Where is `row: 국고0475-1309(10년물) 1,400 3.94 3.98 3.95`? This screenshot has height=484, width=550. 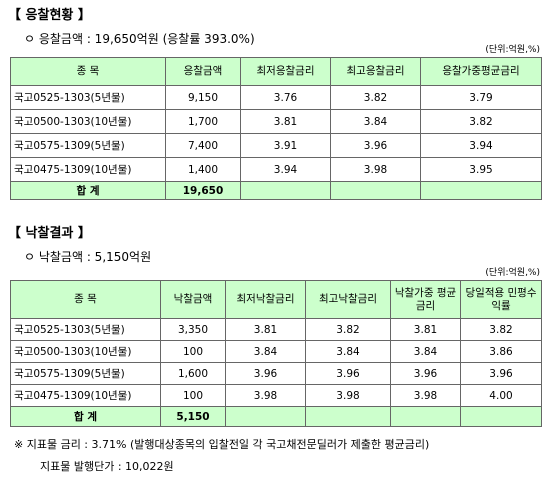 row: 국고0475-1309(10년물) 1,400 3.94 3.98 3.95 is located at coordinates (276, 169).